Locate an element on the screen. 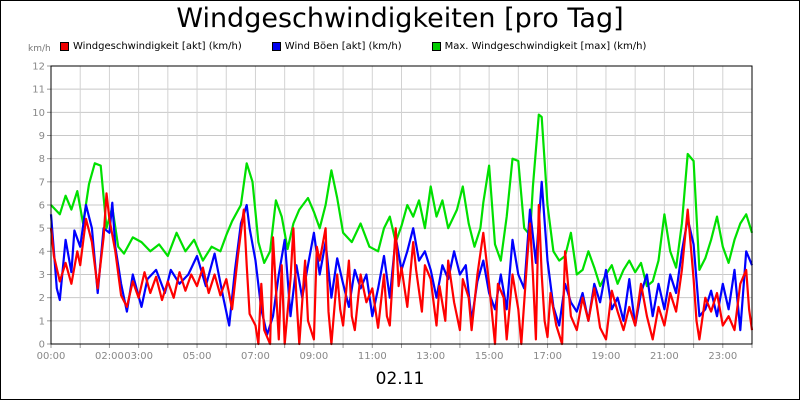  legend-swatch-speed is located at coordinates (64, 46).